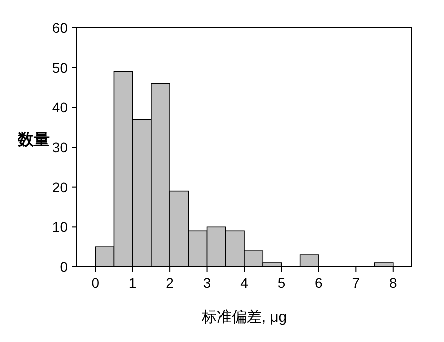  Describe the element at coordinates (356, 283) in the screenshot. I see `x-tick-label: 7` at that location.